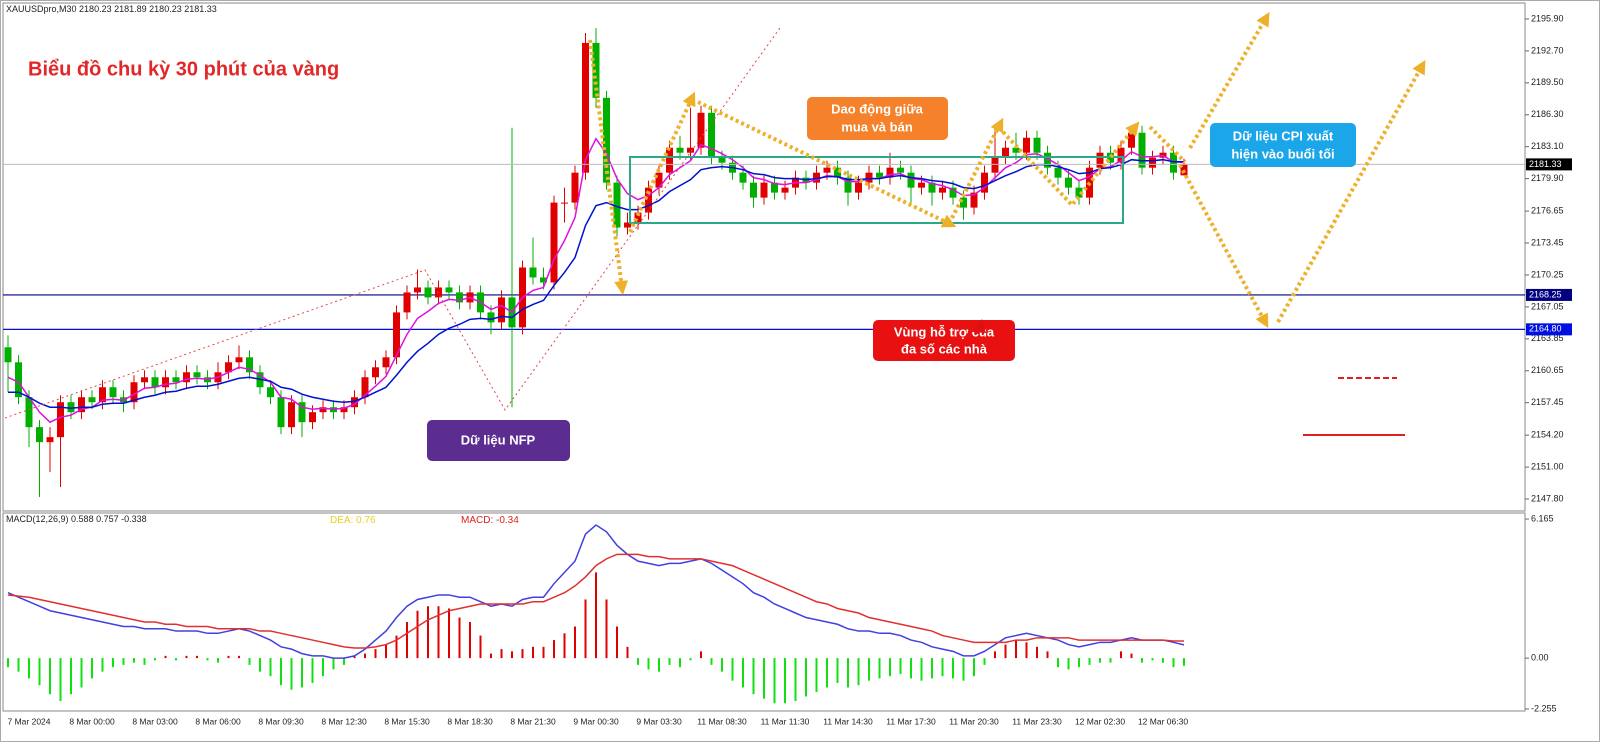 This screenshot has width=1600, height=742. I want to click on high-value: 2181.89, so click(130, 9).